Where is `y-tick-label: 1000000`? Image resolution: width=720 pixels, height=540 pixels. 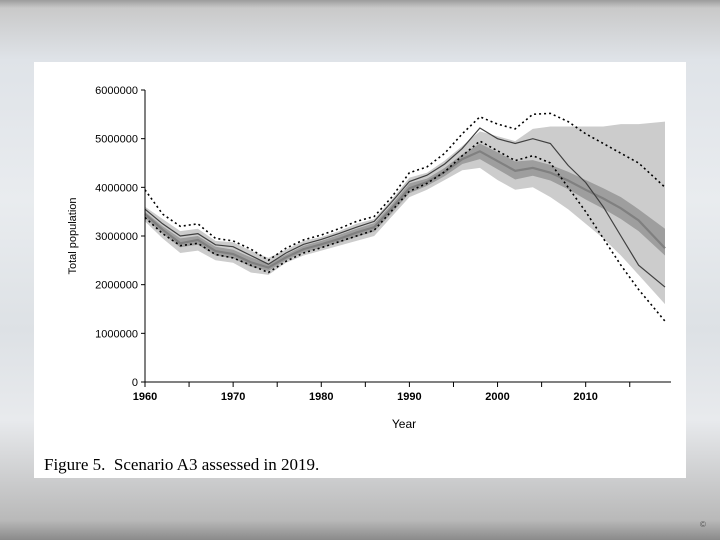
y-tick-label: 1000000 is located at coordinates (116, 334).